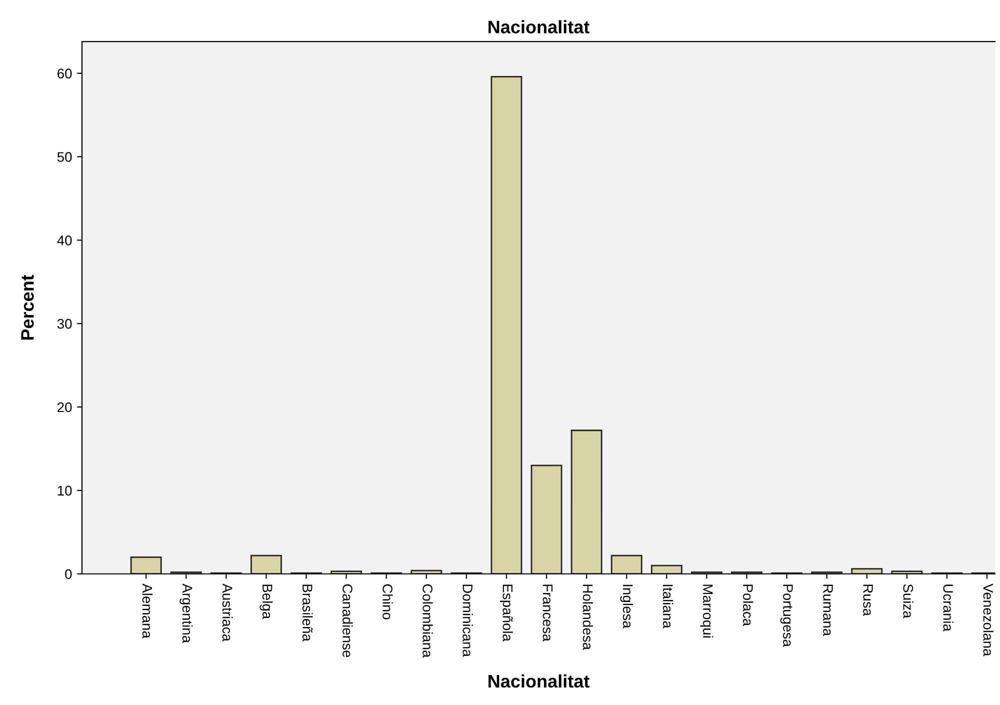 The width and height of the screenshot is (1000, 705). Describe the element at coordinates (186, 614) in the screenshot. I see `x-tick-label: Argentina` at that location.